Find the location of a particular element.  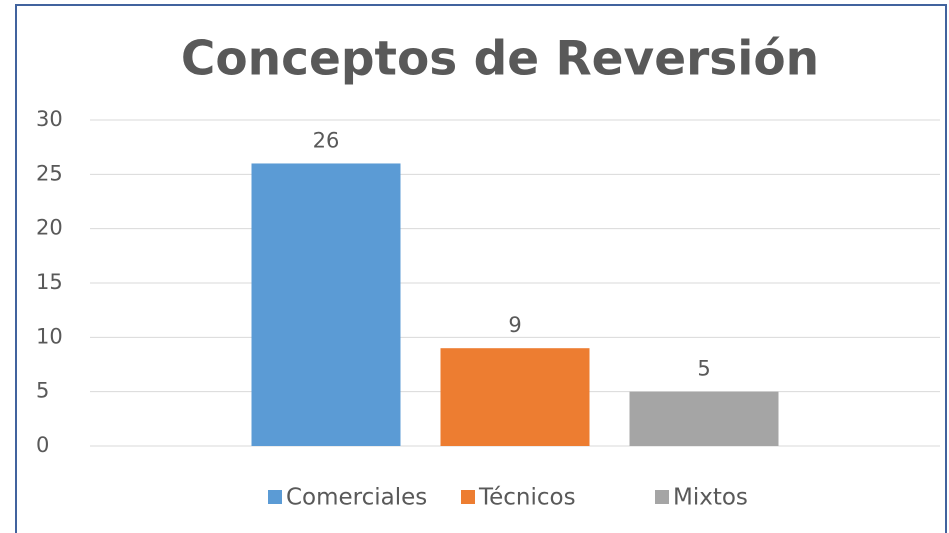

y-tick-label: 15 is located at coordinates (49, 282).